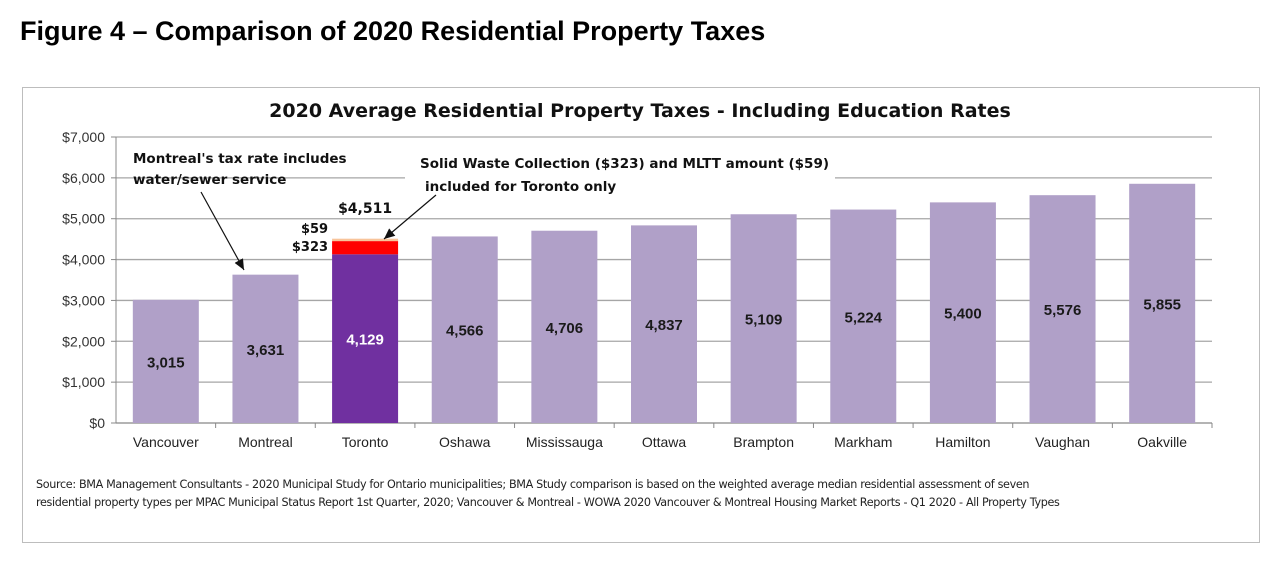 The image size is (1280, 571). What do you see at coordinates (863, 442) in the screenshot?
I see `x-tick-label: Markham` at bounding box center [863, 442].